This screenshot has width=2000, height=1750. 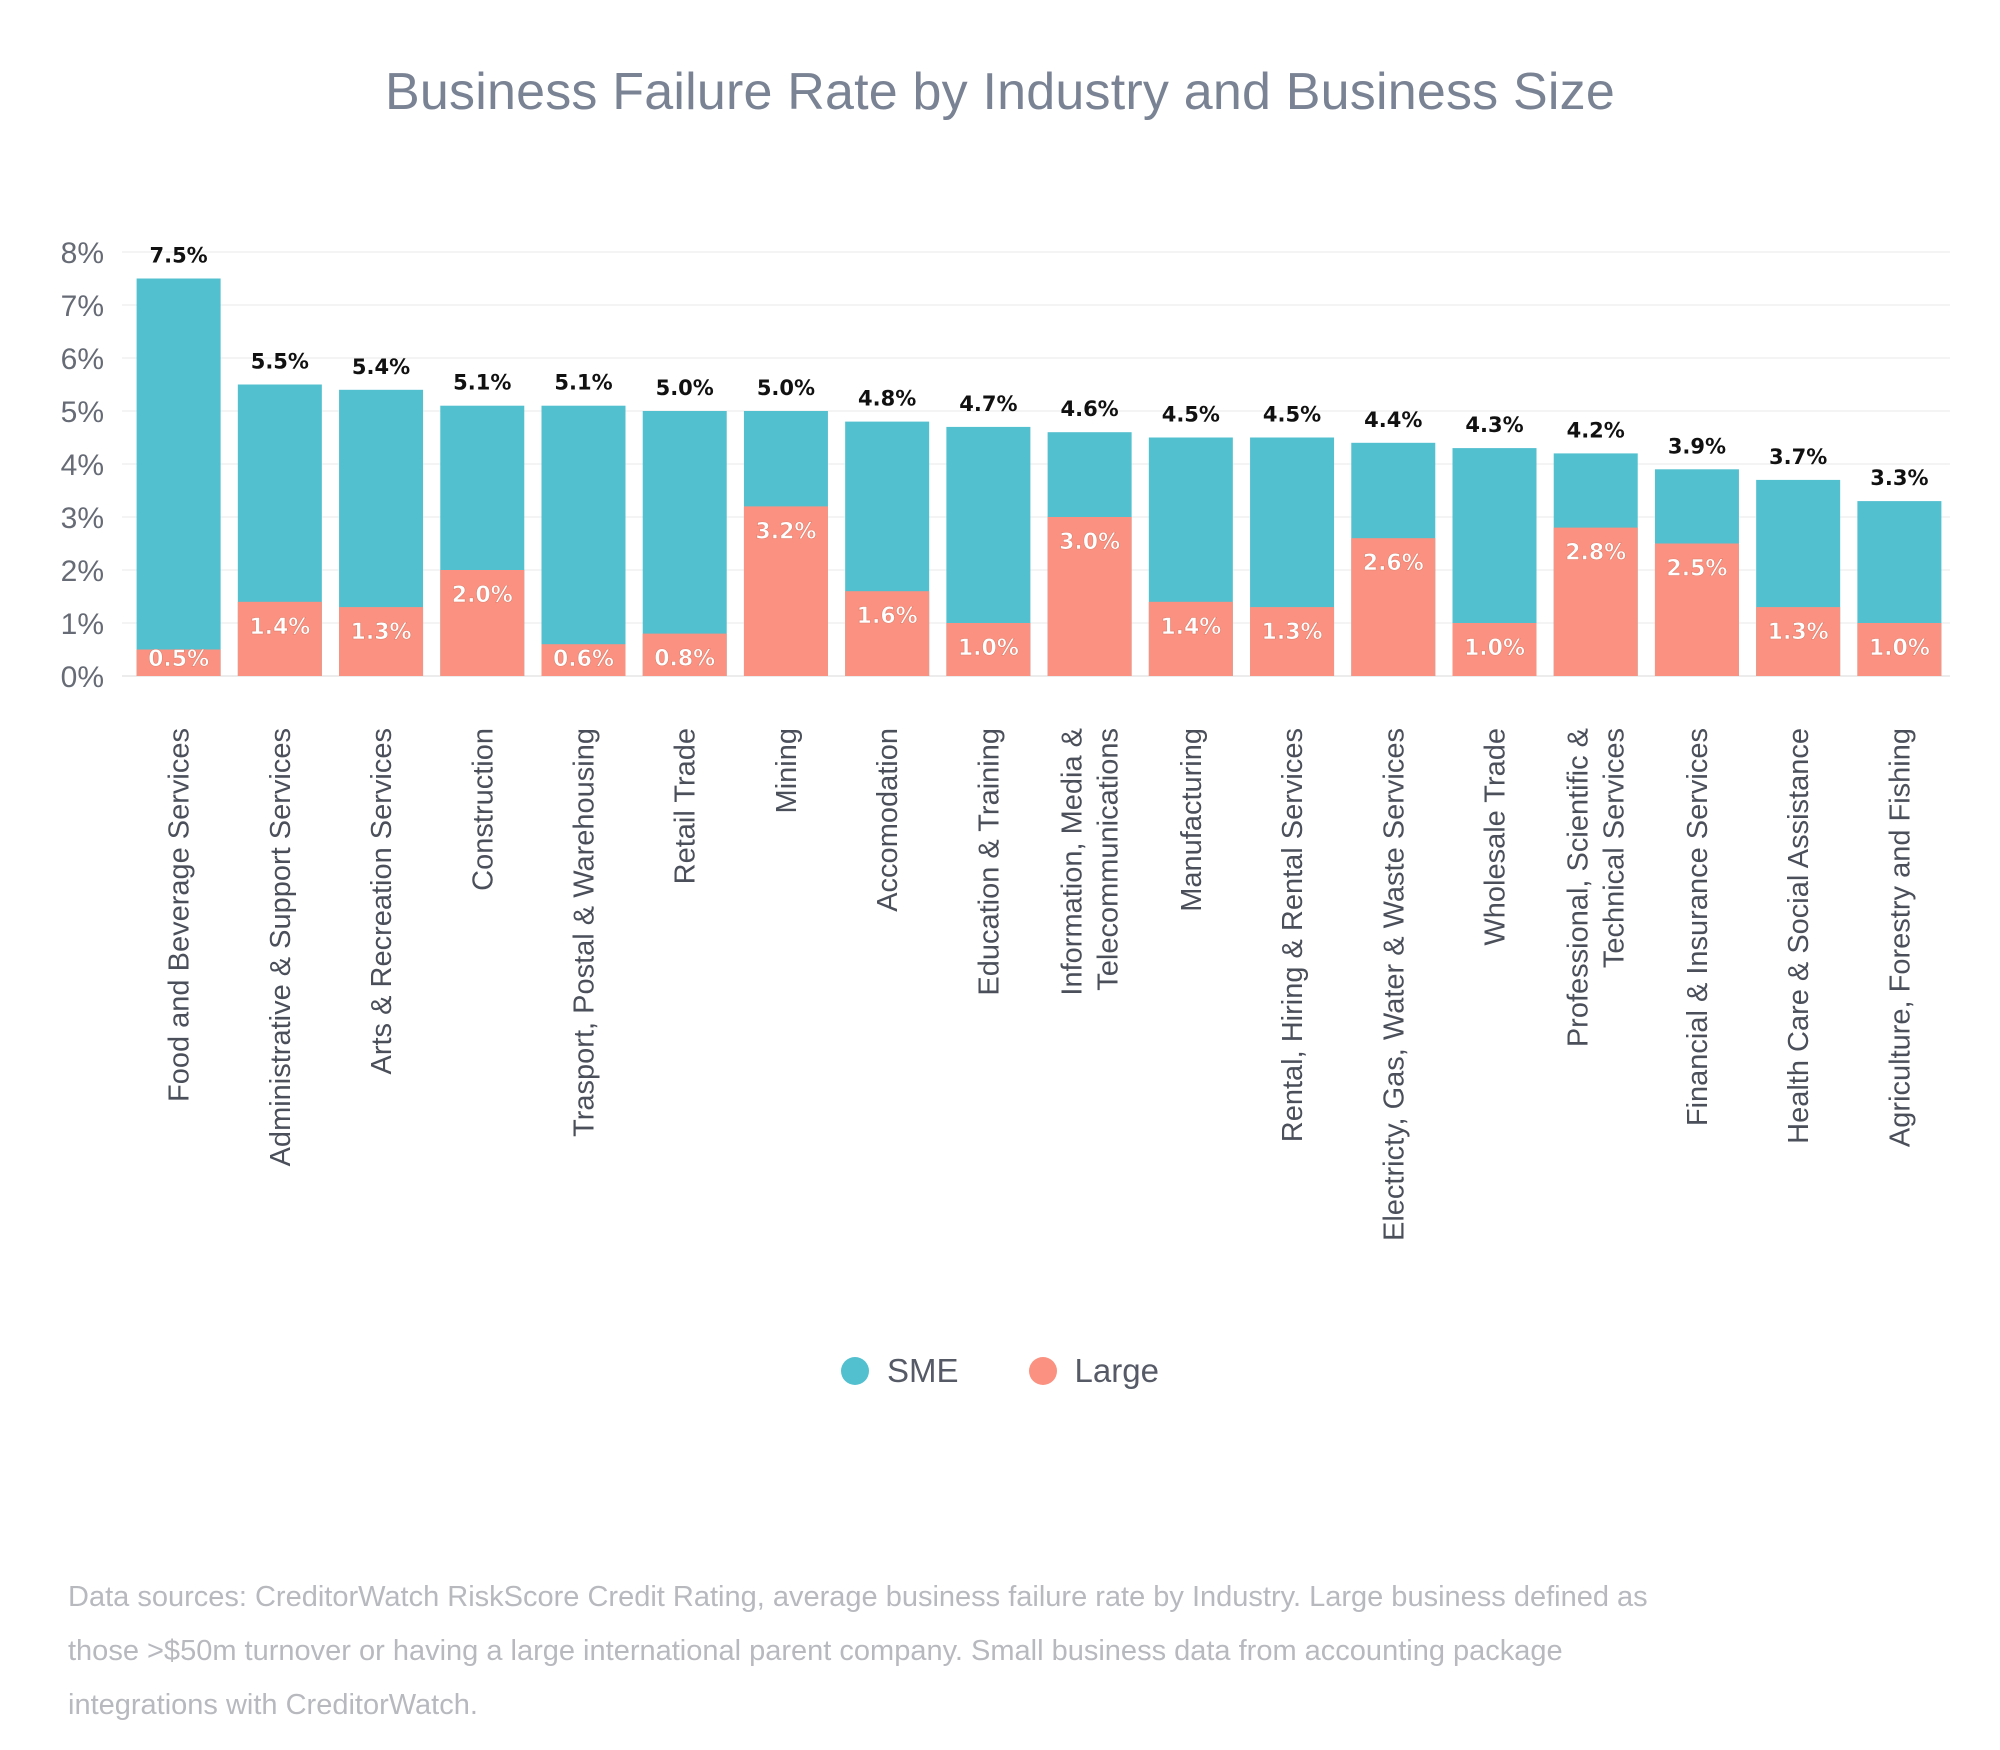 I want to click on x-category-label: Accomodation, so click(x=888, y=820).